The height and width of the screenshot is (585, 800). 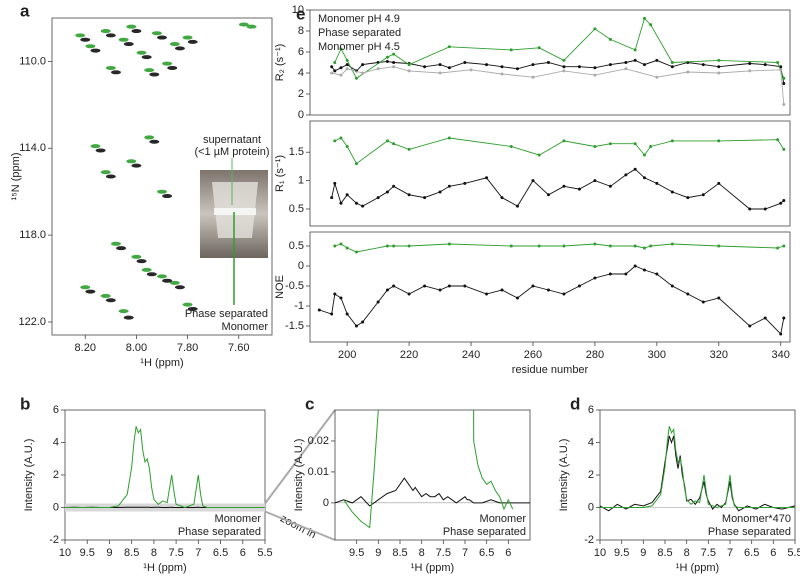 What do you see at coordinates (773, 553) in the screenshot?
I see `x-tick-label: 6` at bounding box center [773, 553].